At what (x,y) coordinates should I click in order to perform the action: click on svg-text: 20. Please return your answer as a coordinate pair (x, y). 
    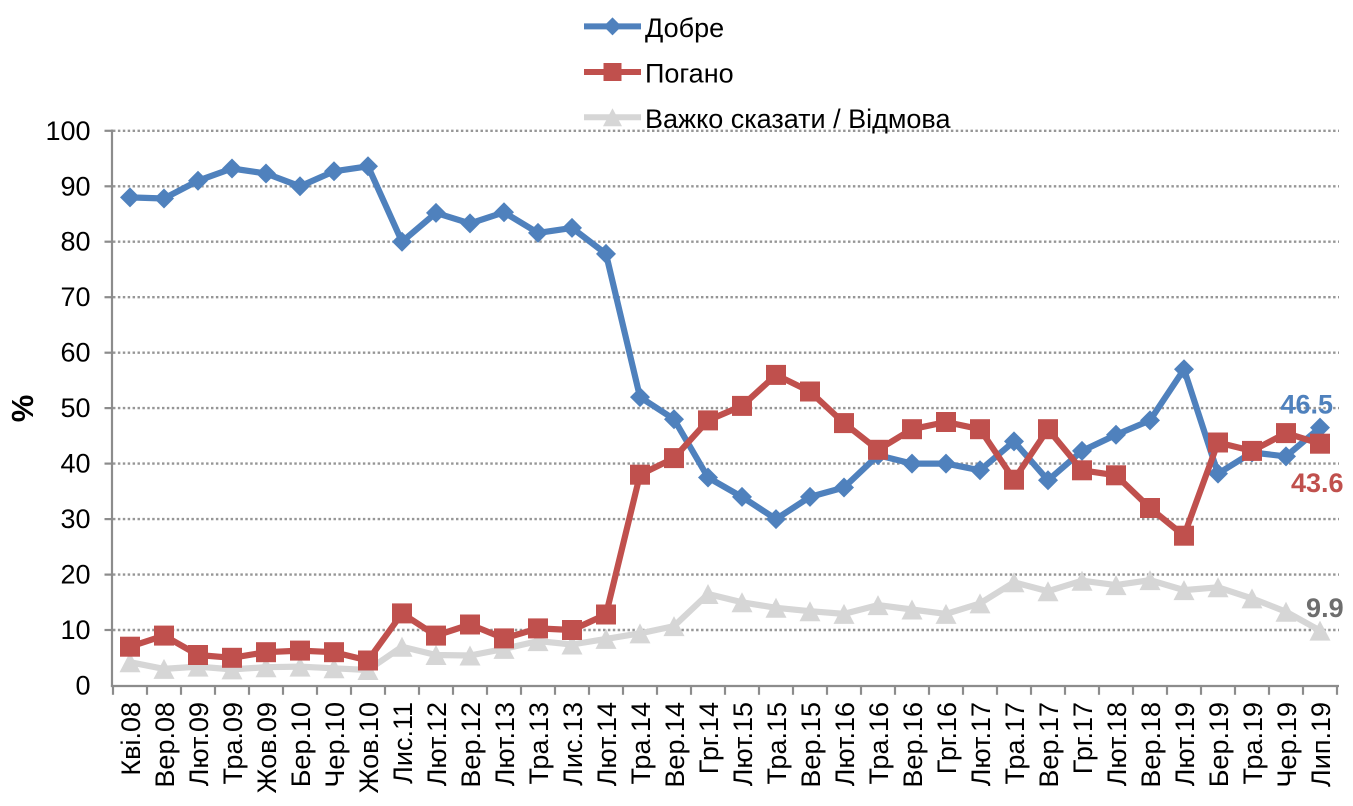
    Looking at the image, I should click on (75, 575).